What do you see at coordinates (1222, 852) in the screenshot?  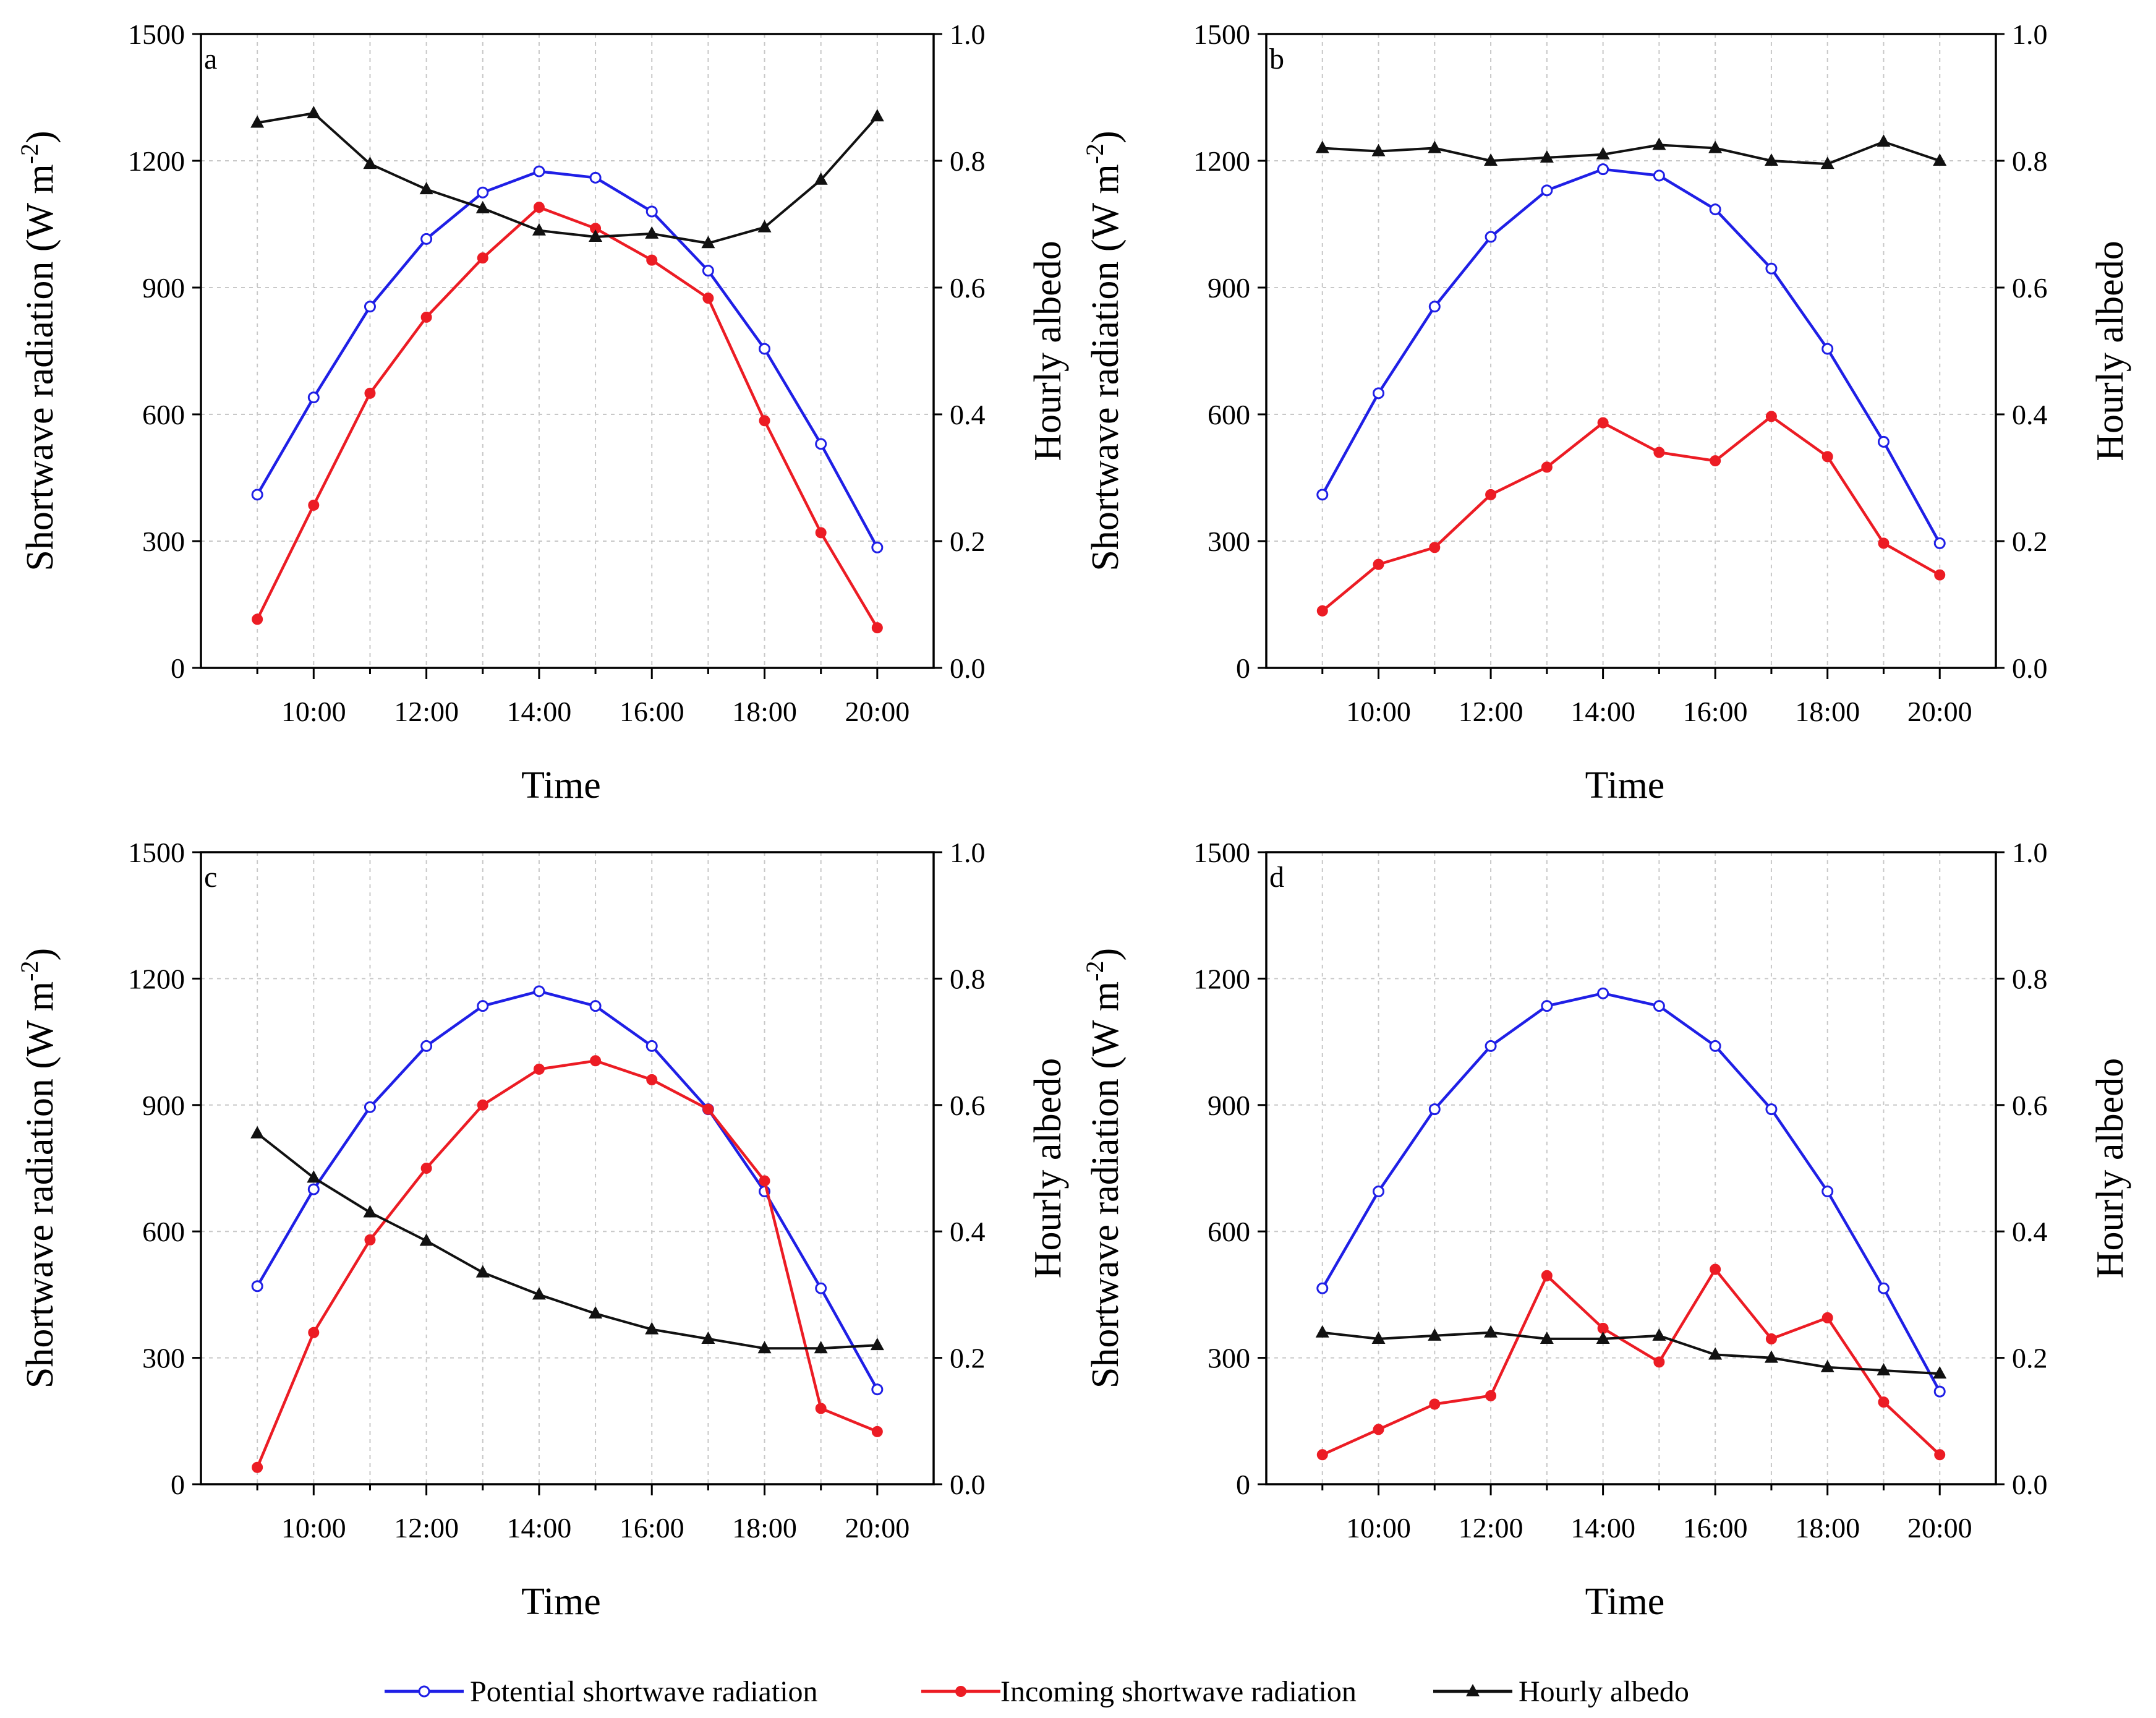 I see `y-left-tick-label: 1500` at bounding box center [1222, 852].